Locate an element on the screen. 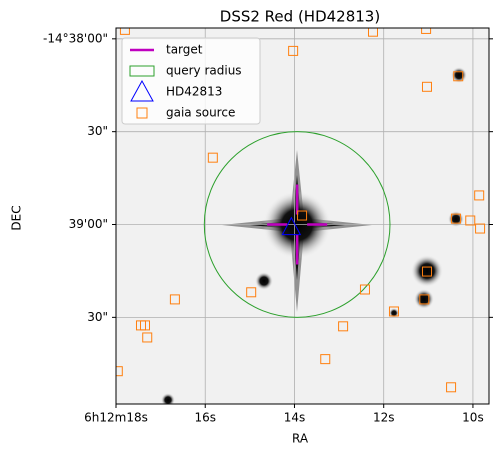  x-tick-label: 16s is located at coordinates (205, 418).